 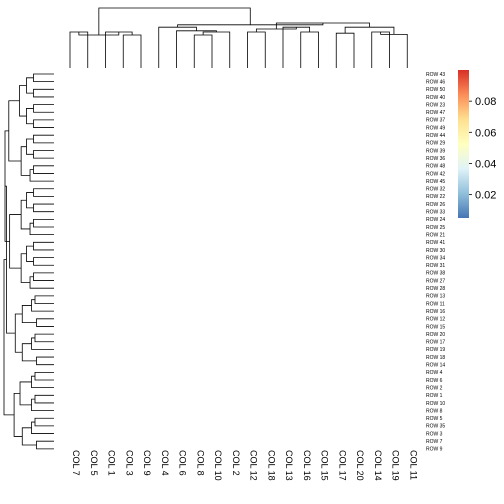 I want to click on row-label: ROW 40, so click(x=435, y=98).